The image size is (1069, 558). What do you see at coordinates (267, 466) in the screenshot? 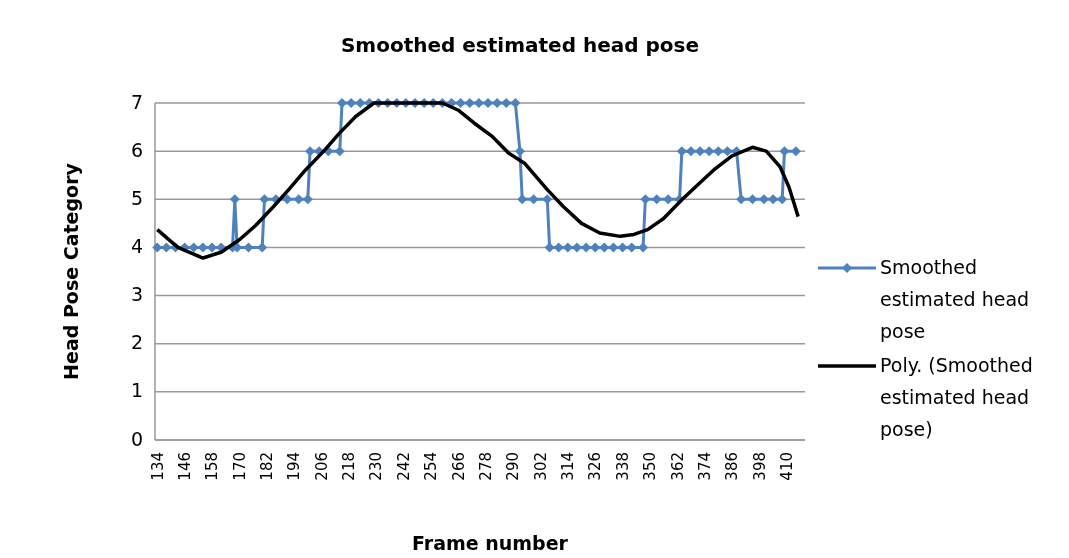
I see `x-tick-label: 182` at bounding box center [267, 466].